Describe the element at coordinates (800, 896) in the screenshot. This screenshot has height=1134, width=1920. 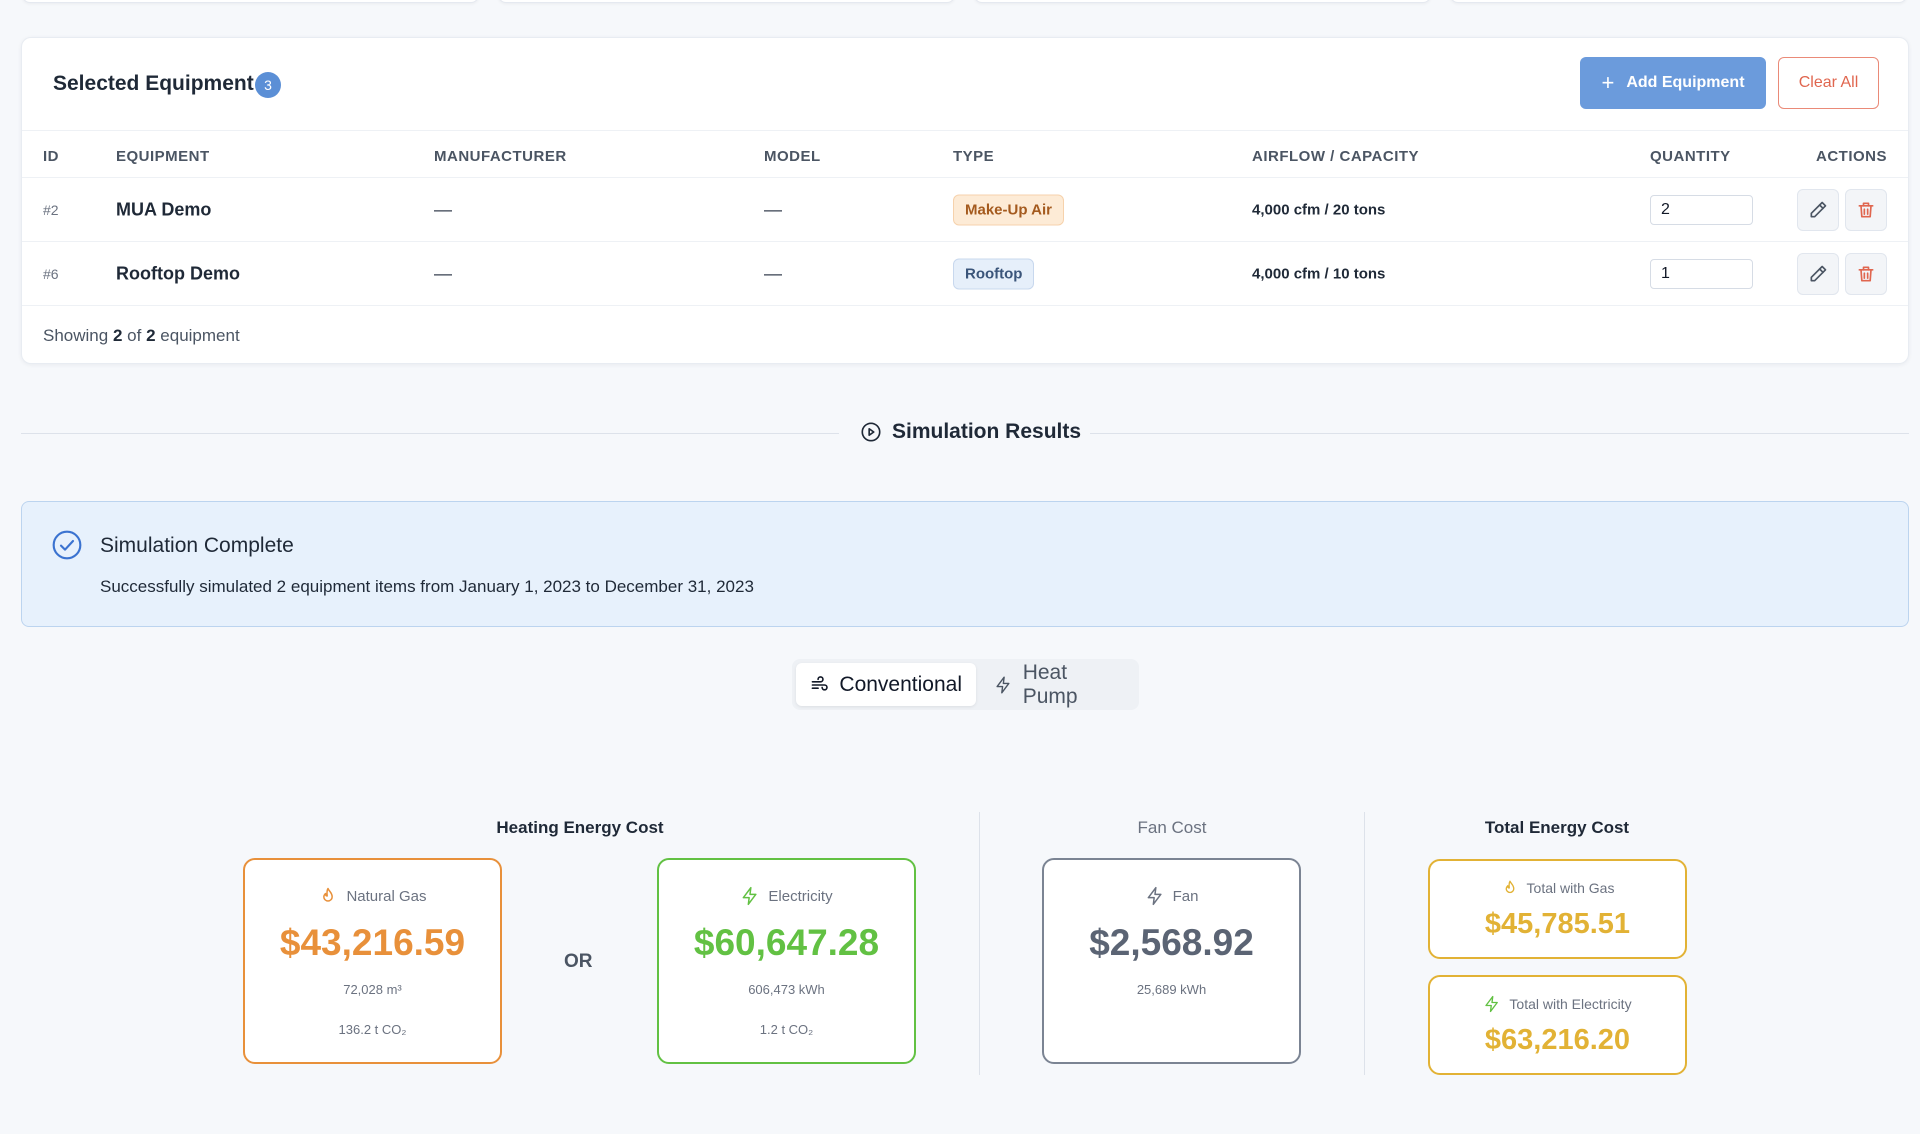
I see `electricity-label: Electricity` at that location.